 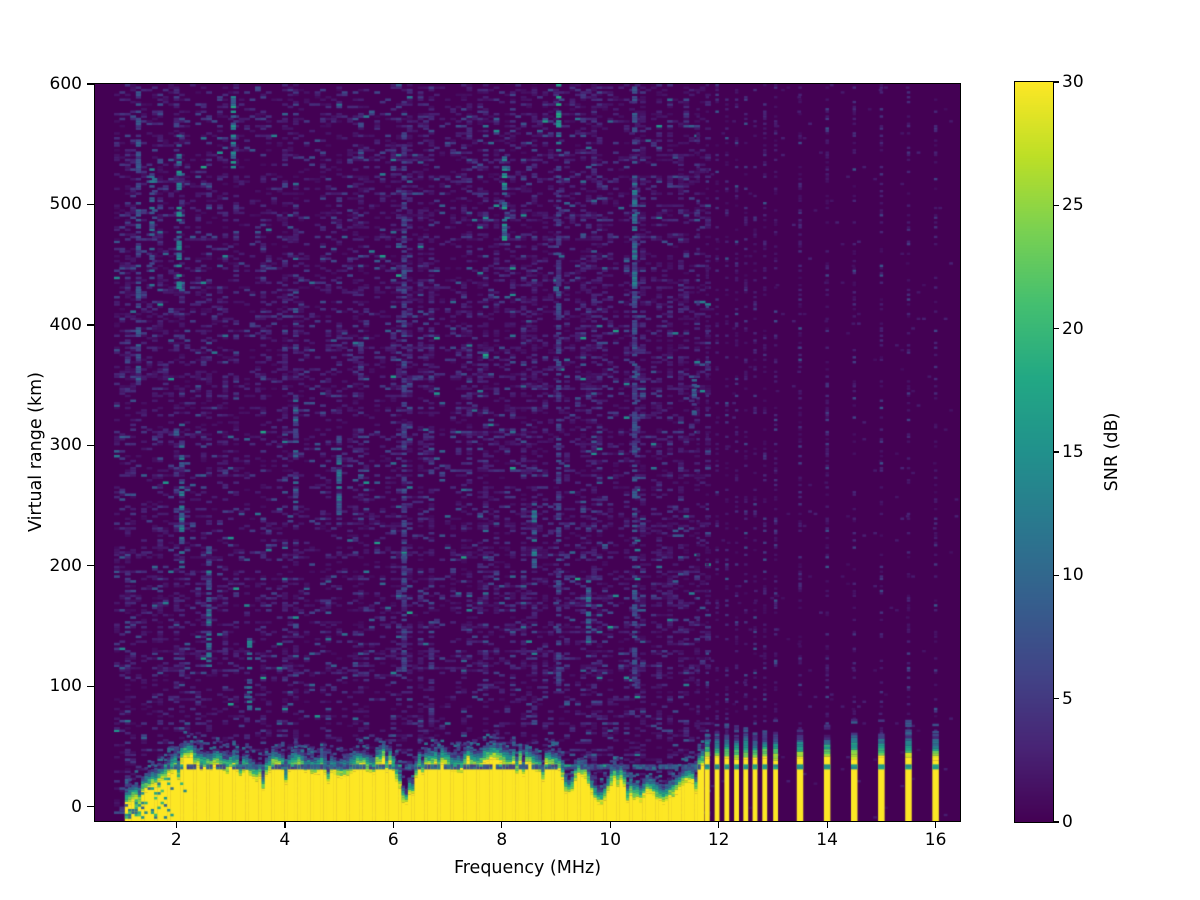 What do you see at coordinates (176, 840) in the screenshot?
I see `x-tick-label: 2` at bounding box center [176, 840].